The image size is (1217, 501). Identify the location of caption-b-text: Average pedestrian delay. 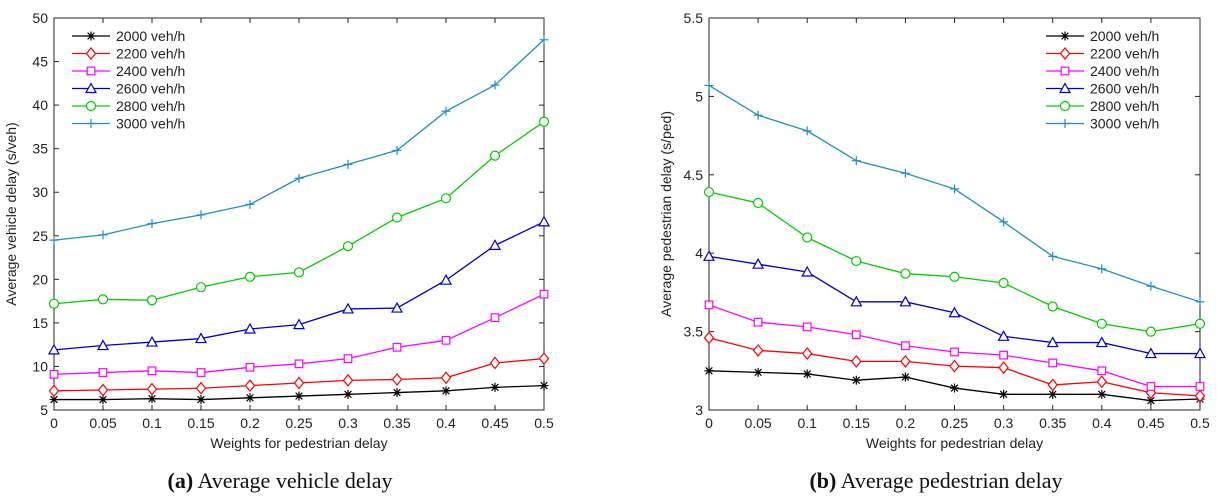
(949, 480).